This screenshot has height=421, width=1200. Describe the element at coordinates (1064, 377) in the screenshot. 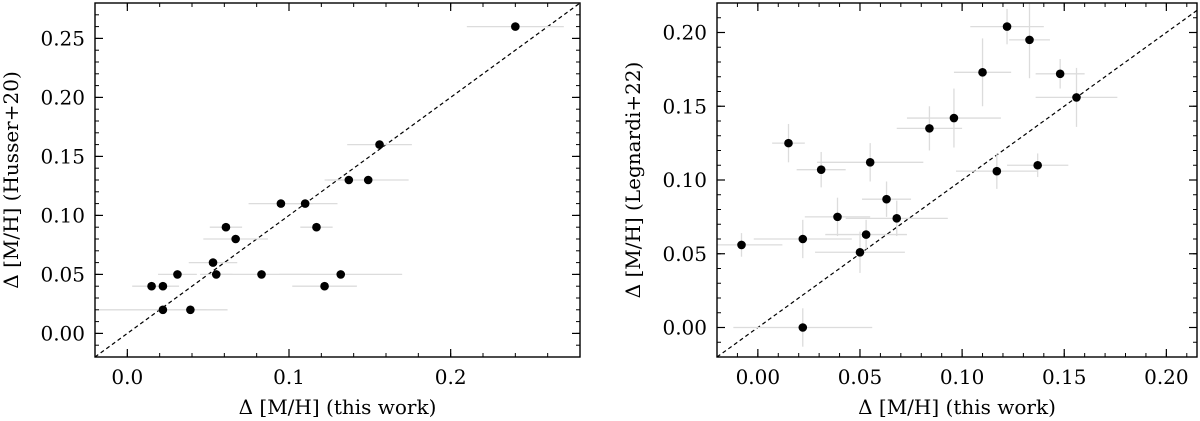

I see `x-tick-label: 0.15` at that location.